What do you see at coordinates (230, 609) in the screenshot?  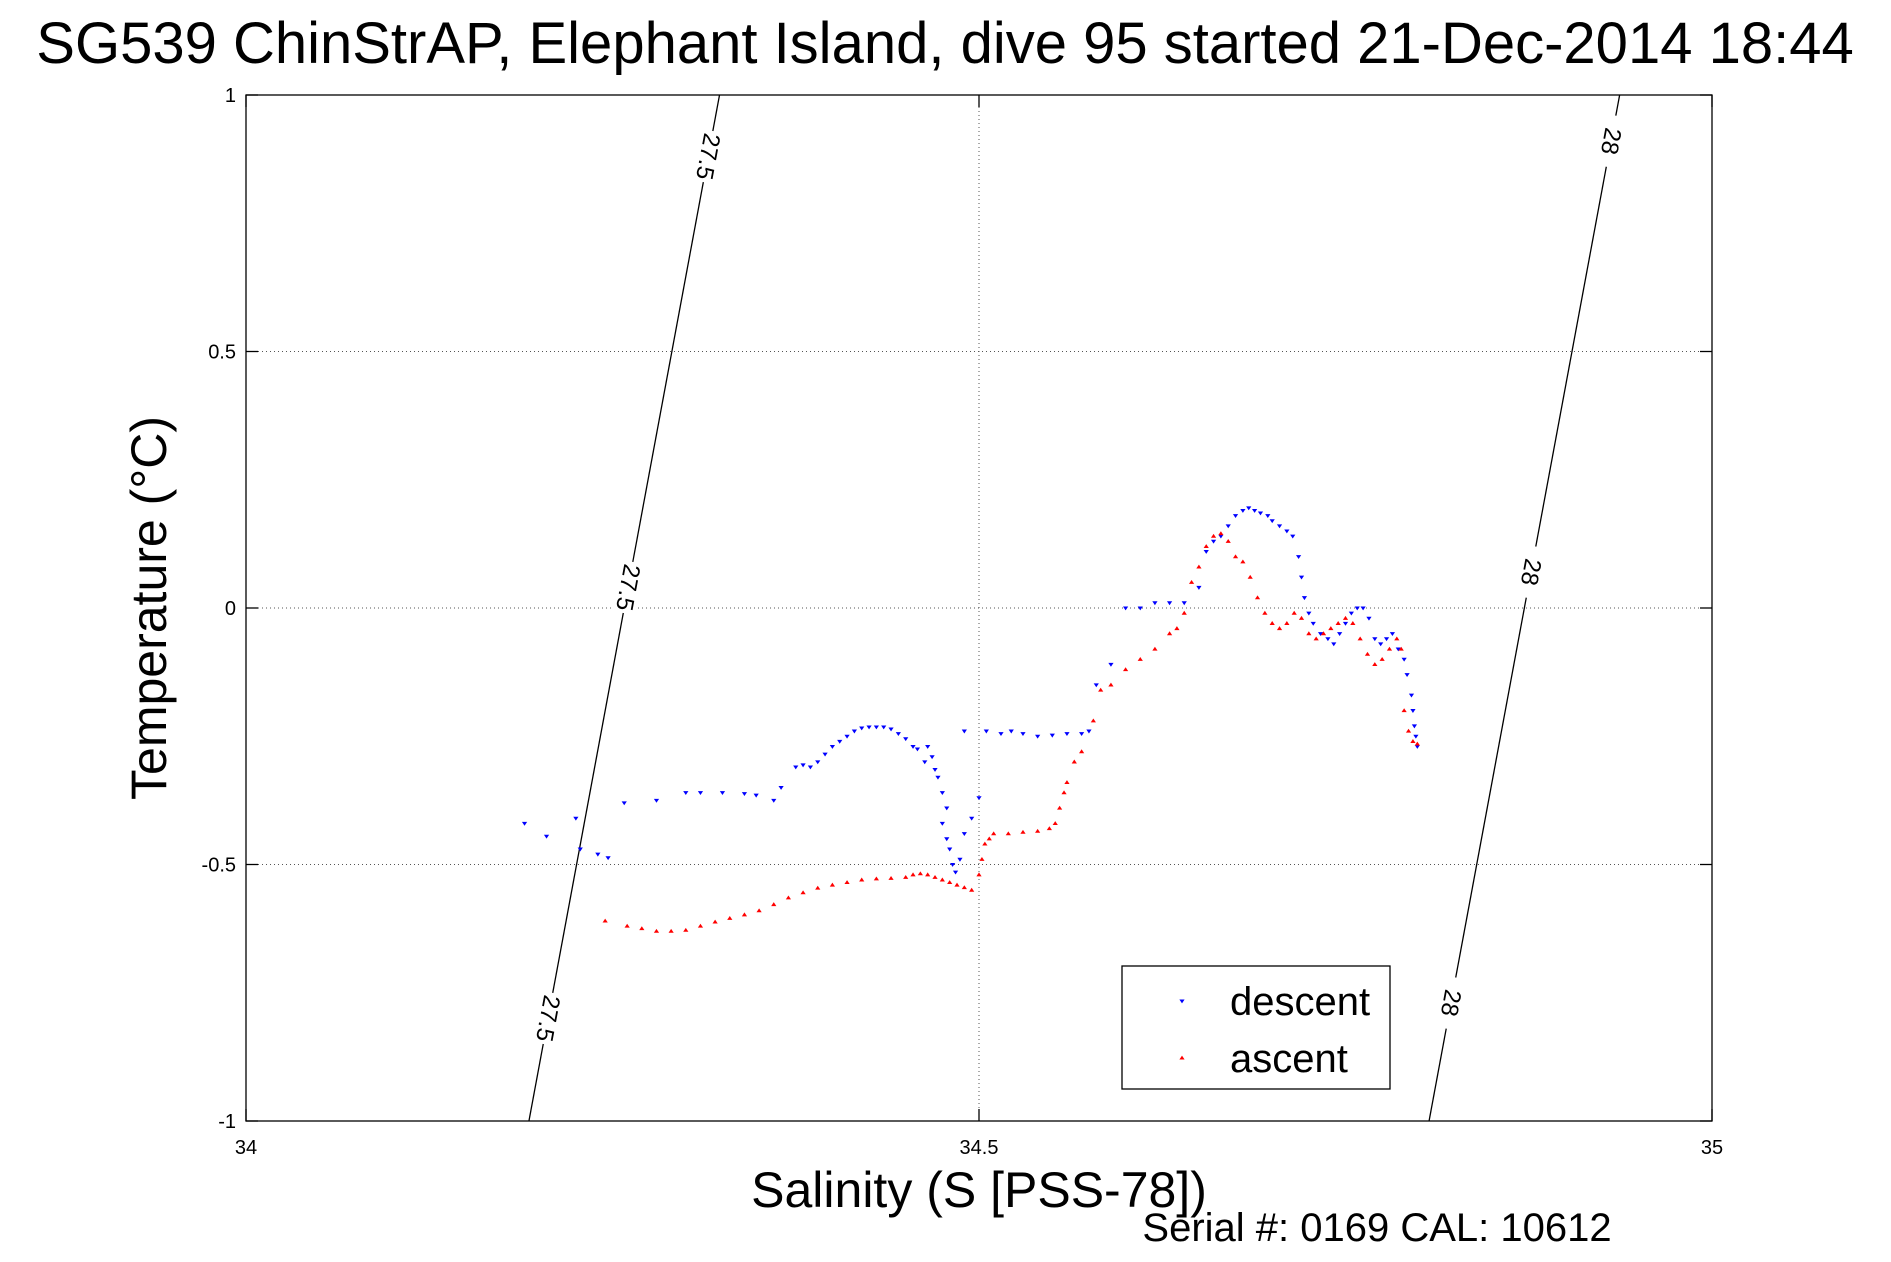 I see `y-tick-label: 0` at bounding box center [230, 609].